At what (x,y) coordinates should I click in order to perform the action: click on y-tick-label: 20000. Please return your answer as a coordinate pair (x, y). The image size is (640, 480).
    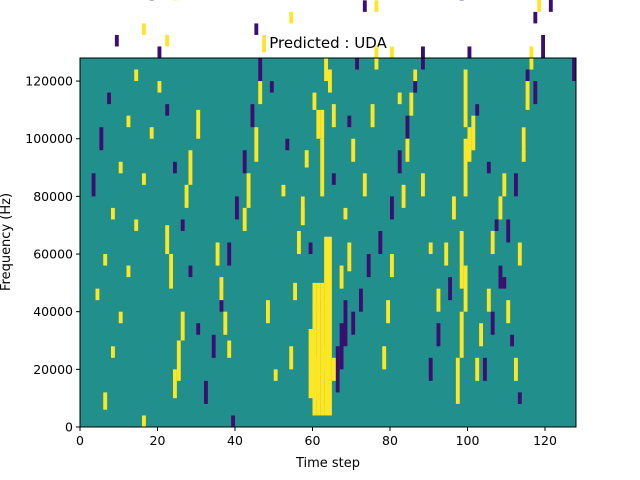
    Looking at the image, I should click on (53, 369).